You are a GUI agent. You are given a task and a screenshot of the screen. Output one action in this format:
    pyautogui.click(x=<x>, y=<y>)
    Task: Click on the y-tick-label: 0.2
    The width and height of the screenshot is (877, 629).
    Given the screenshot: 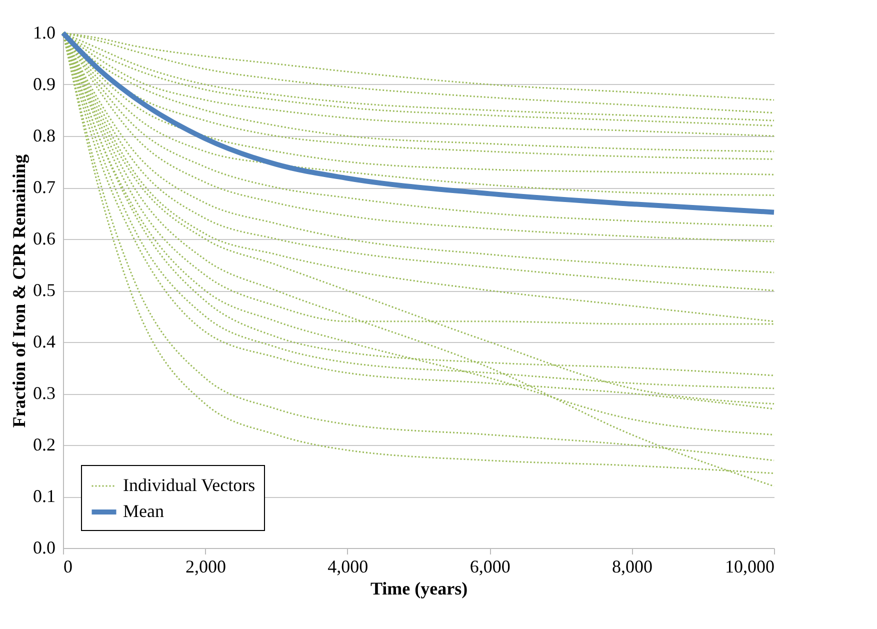 What is the action you would take?
    pyautogui.click(x=44, y=444)
    